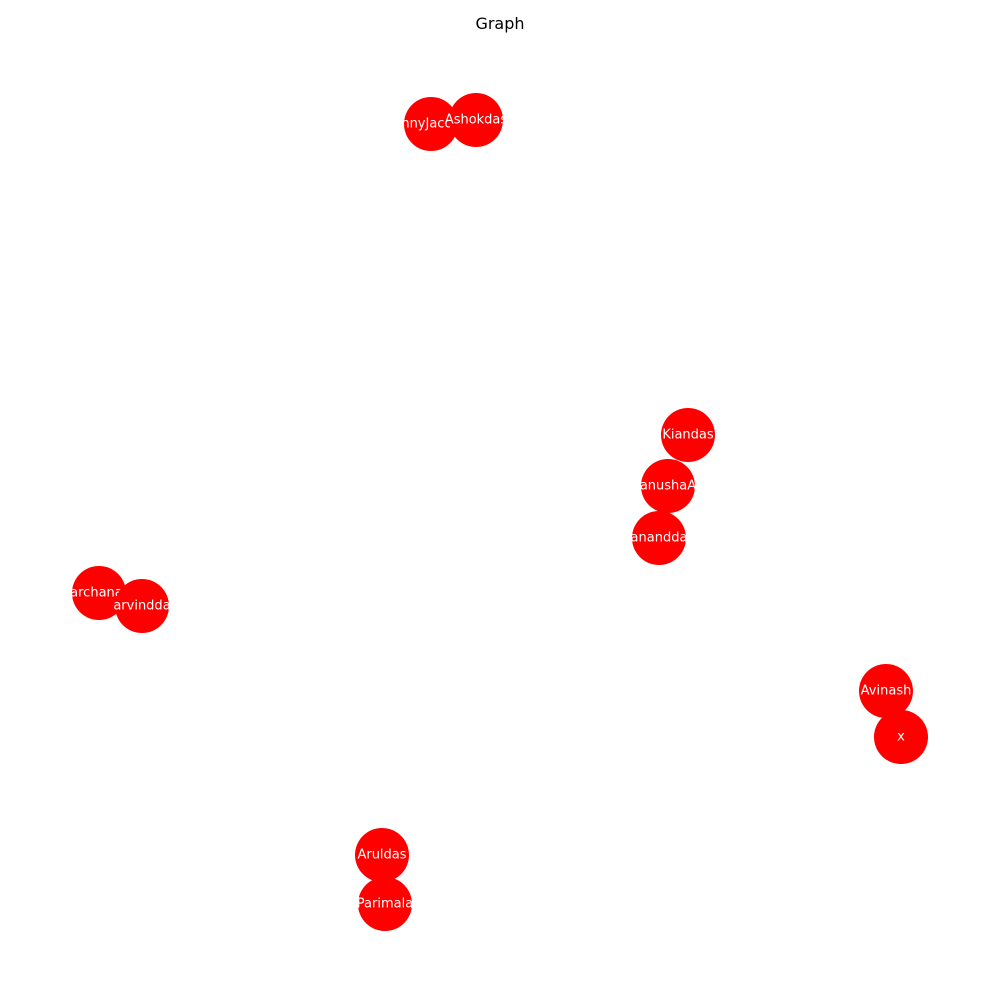 This screenshot has height=1000, width=1000. I want to click on node-label: Kiandas, so click(688, 435).